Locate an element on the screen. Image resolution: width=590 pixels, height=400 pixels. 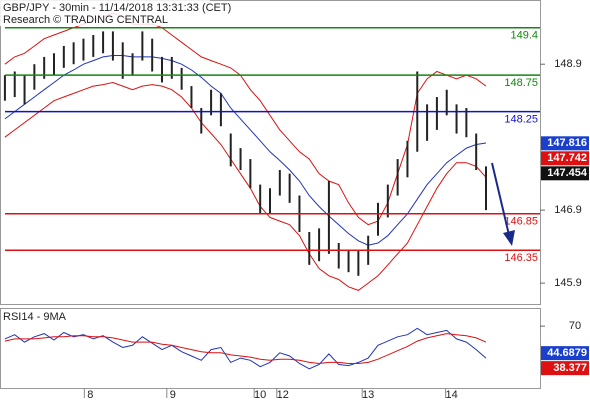
forecast-arrow is located at coordinates (500, 199).